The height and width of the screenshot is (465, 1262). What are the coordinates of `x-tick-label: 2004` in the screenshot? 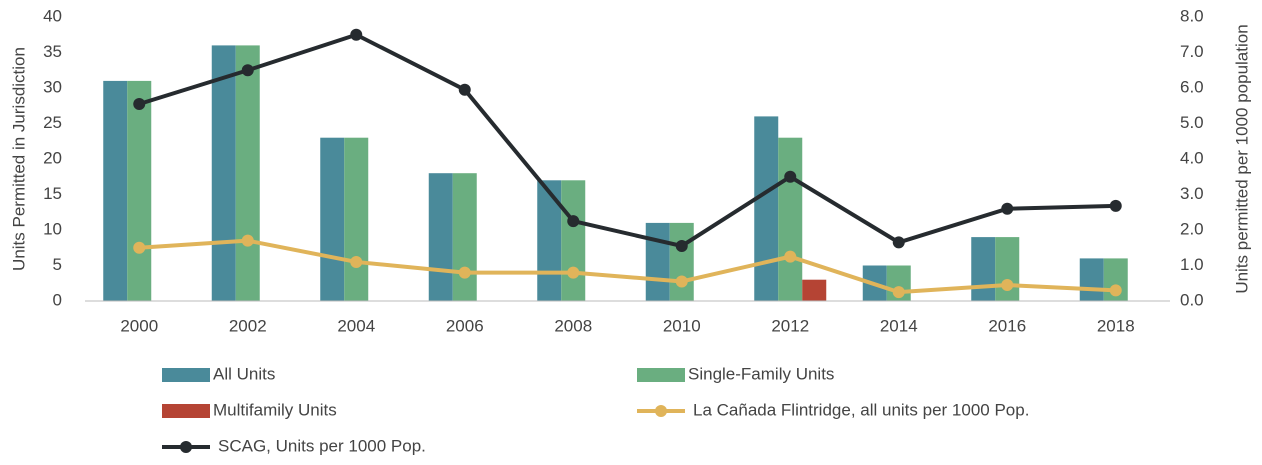 It's located at (356, 325).